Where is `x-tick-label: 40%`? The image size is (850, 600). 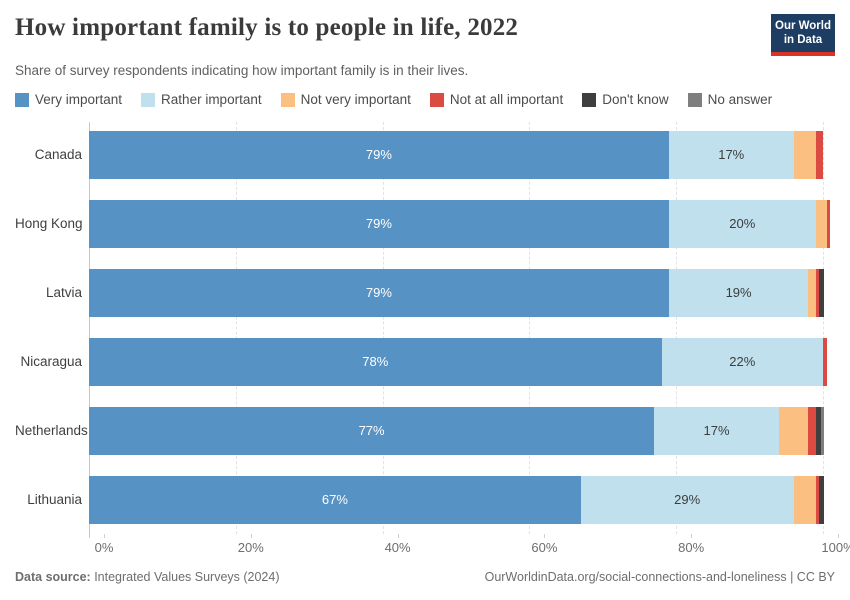
x-tick-label: 40% is located at coordinates (397, 547).